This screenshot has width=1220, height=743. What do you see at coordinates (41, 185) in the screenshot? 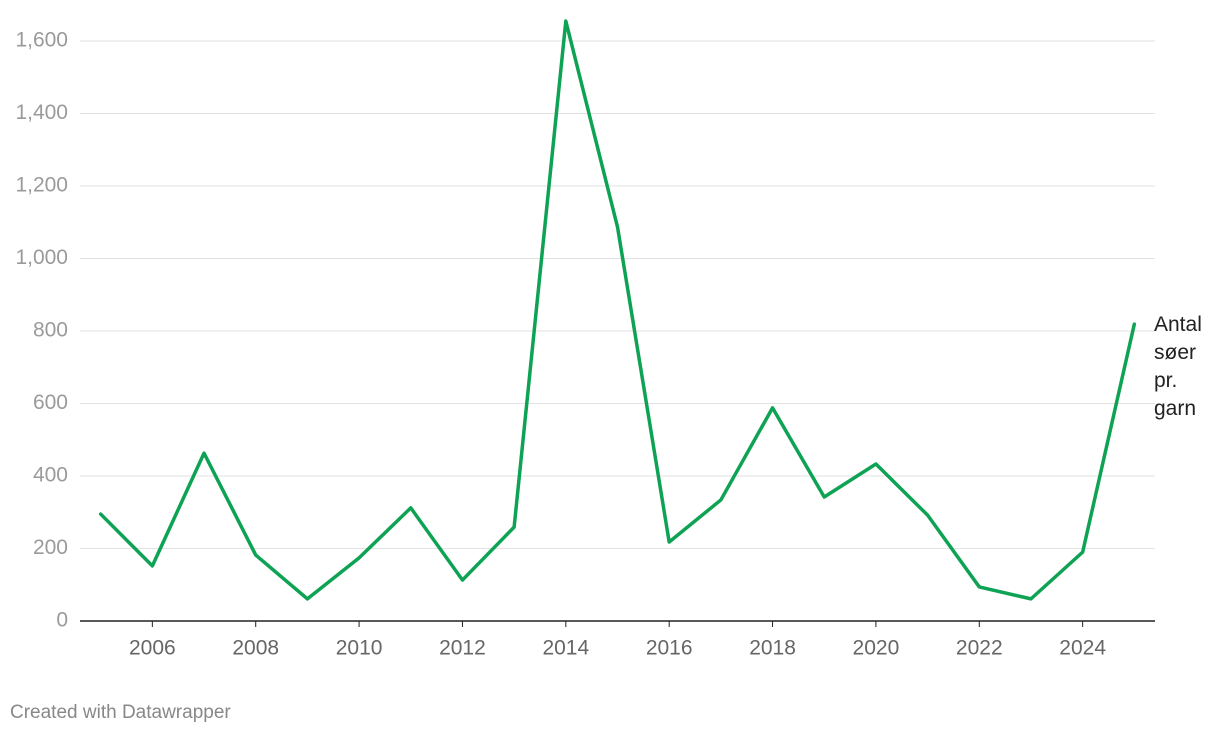
I see `y-tick-label: 1,200` at bounding box center [41, 185].